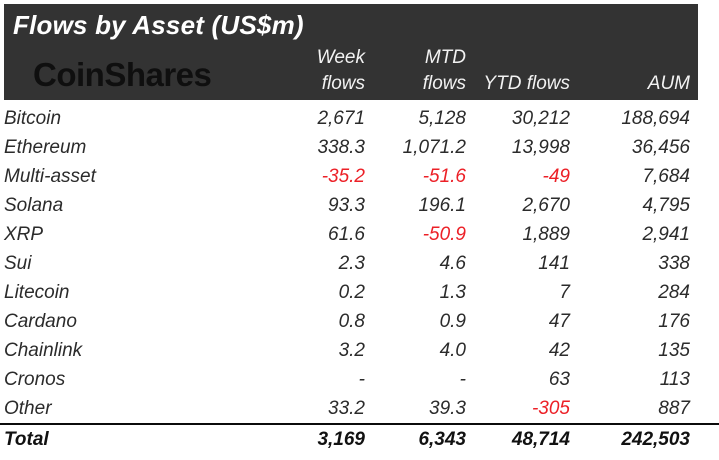 This screenshot has height=460, width=719. I want to click on coinshares-logo: CoinShares, so click(122, 74).